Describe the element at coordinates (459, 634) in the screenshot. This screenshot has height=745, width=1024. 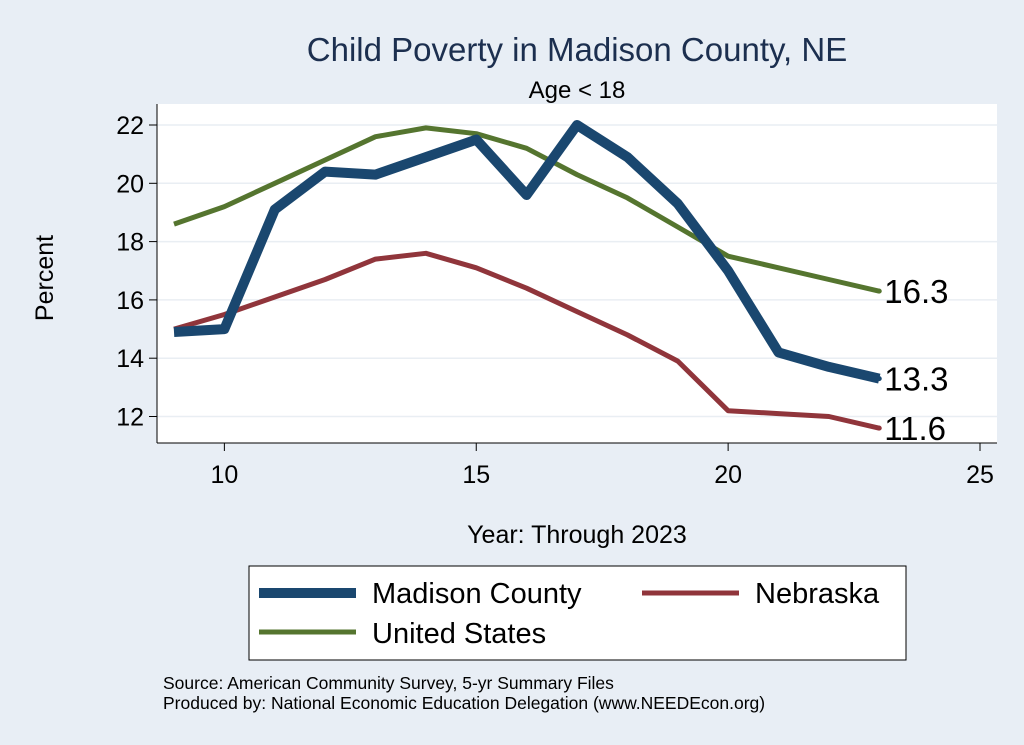
I see `legend-label-us: United States` at that location.